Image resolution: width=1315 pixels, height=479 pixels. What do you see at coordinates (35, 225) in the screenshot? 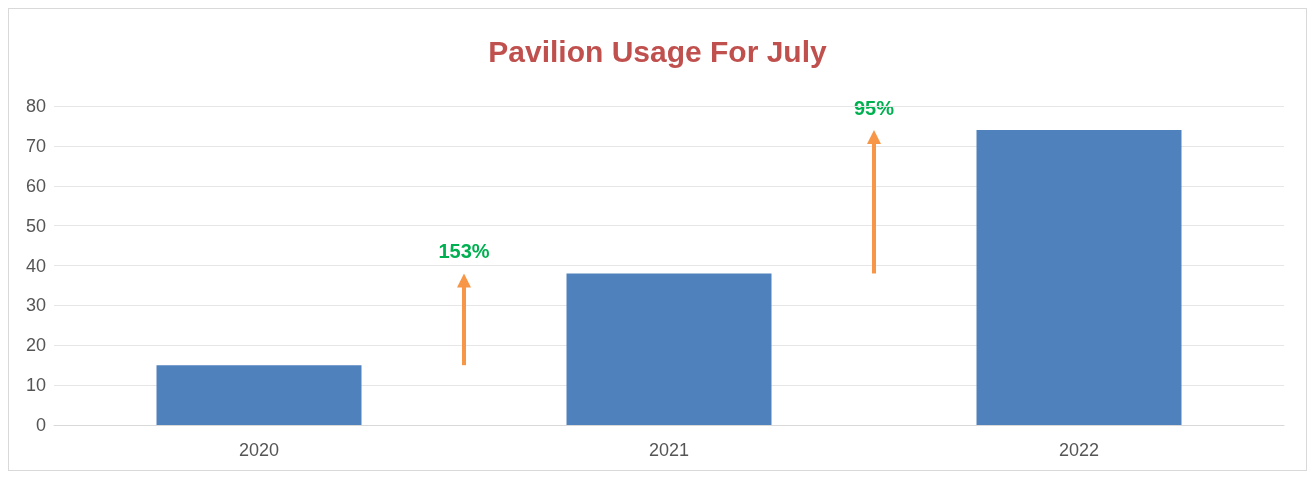
I see `y-tick-label: 50` at bounding box center [35, 225].